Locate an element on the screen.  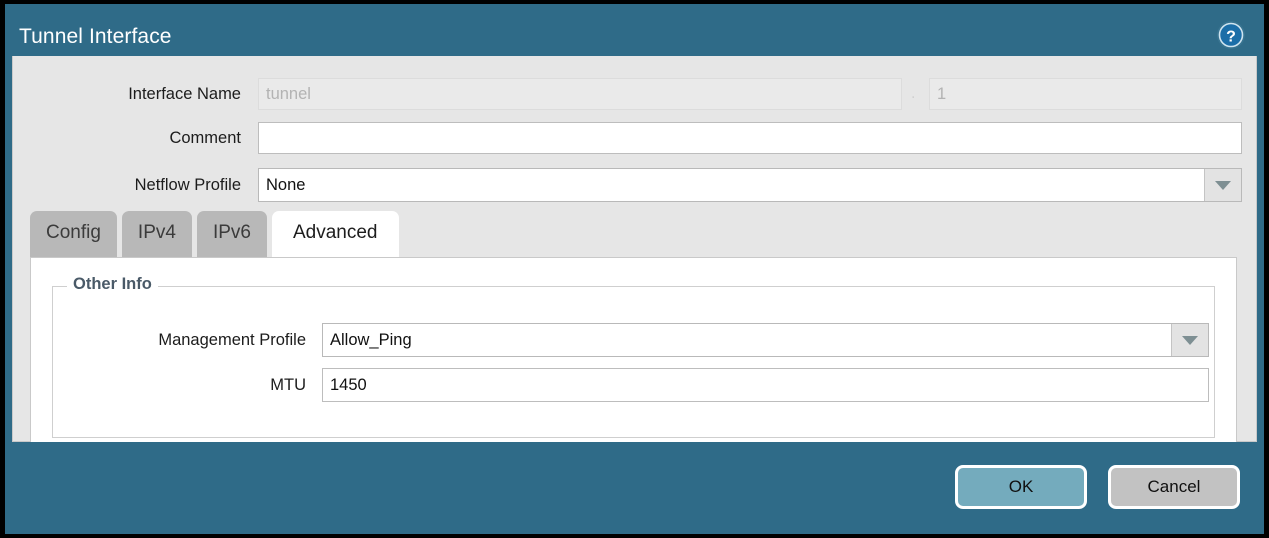
management-profile-dropdown-button is located at coordinates (1189, 340).